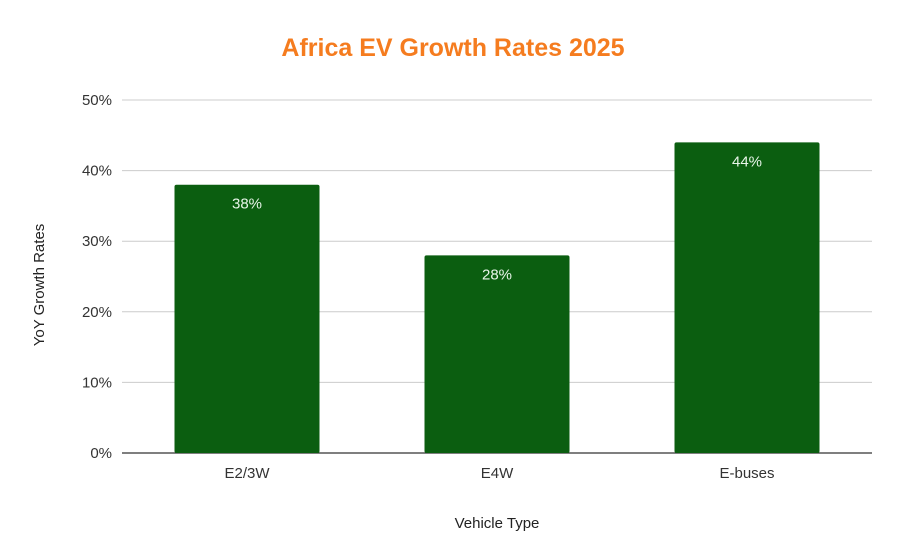  I want to click on bar-value-label: 38%, so click(247, 204).